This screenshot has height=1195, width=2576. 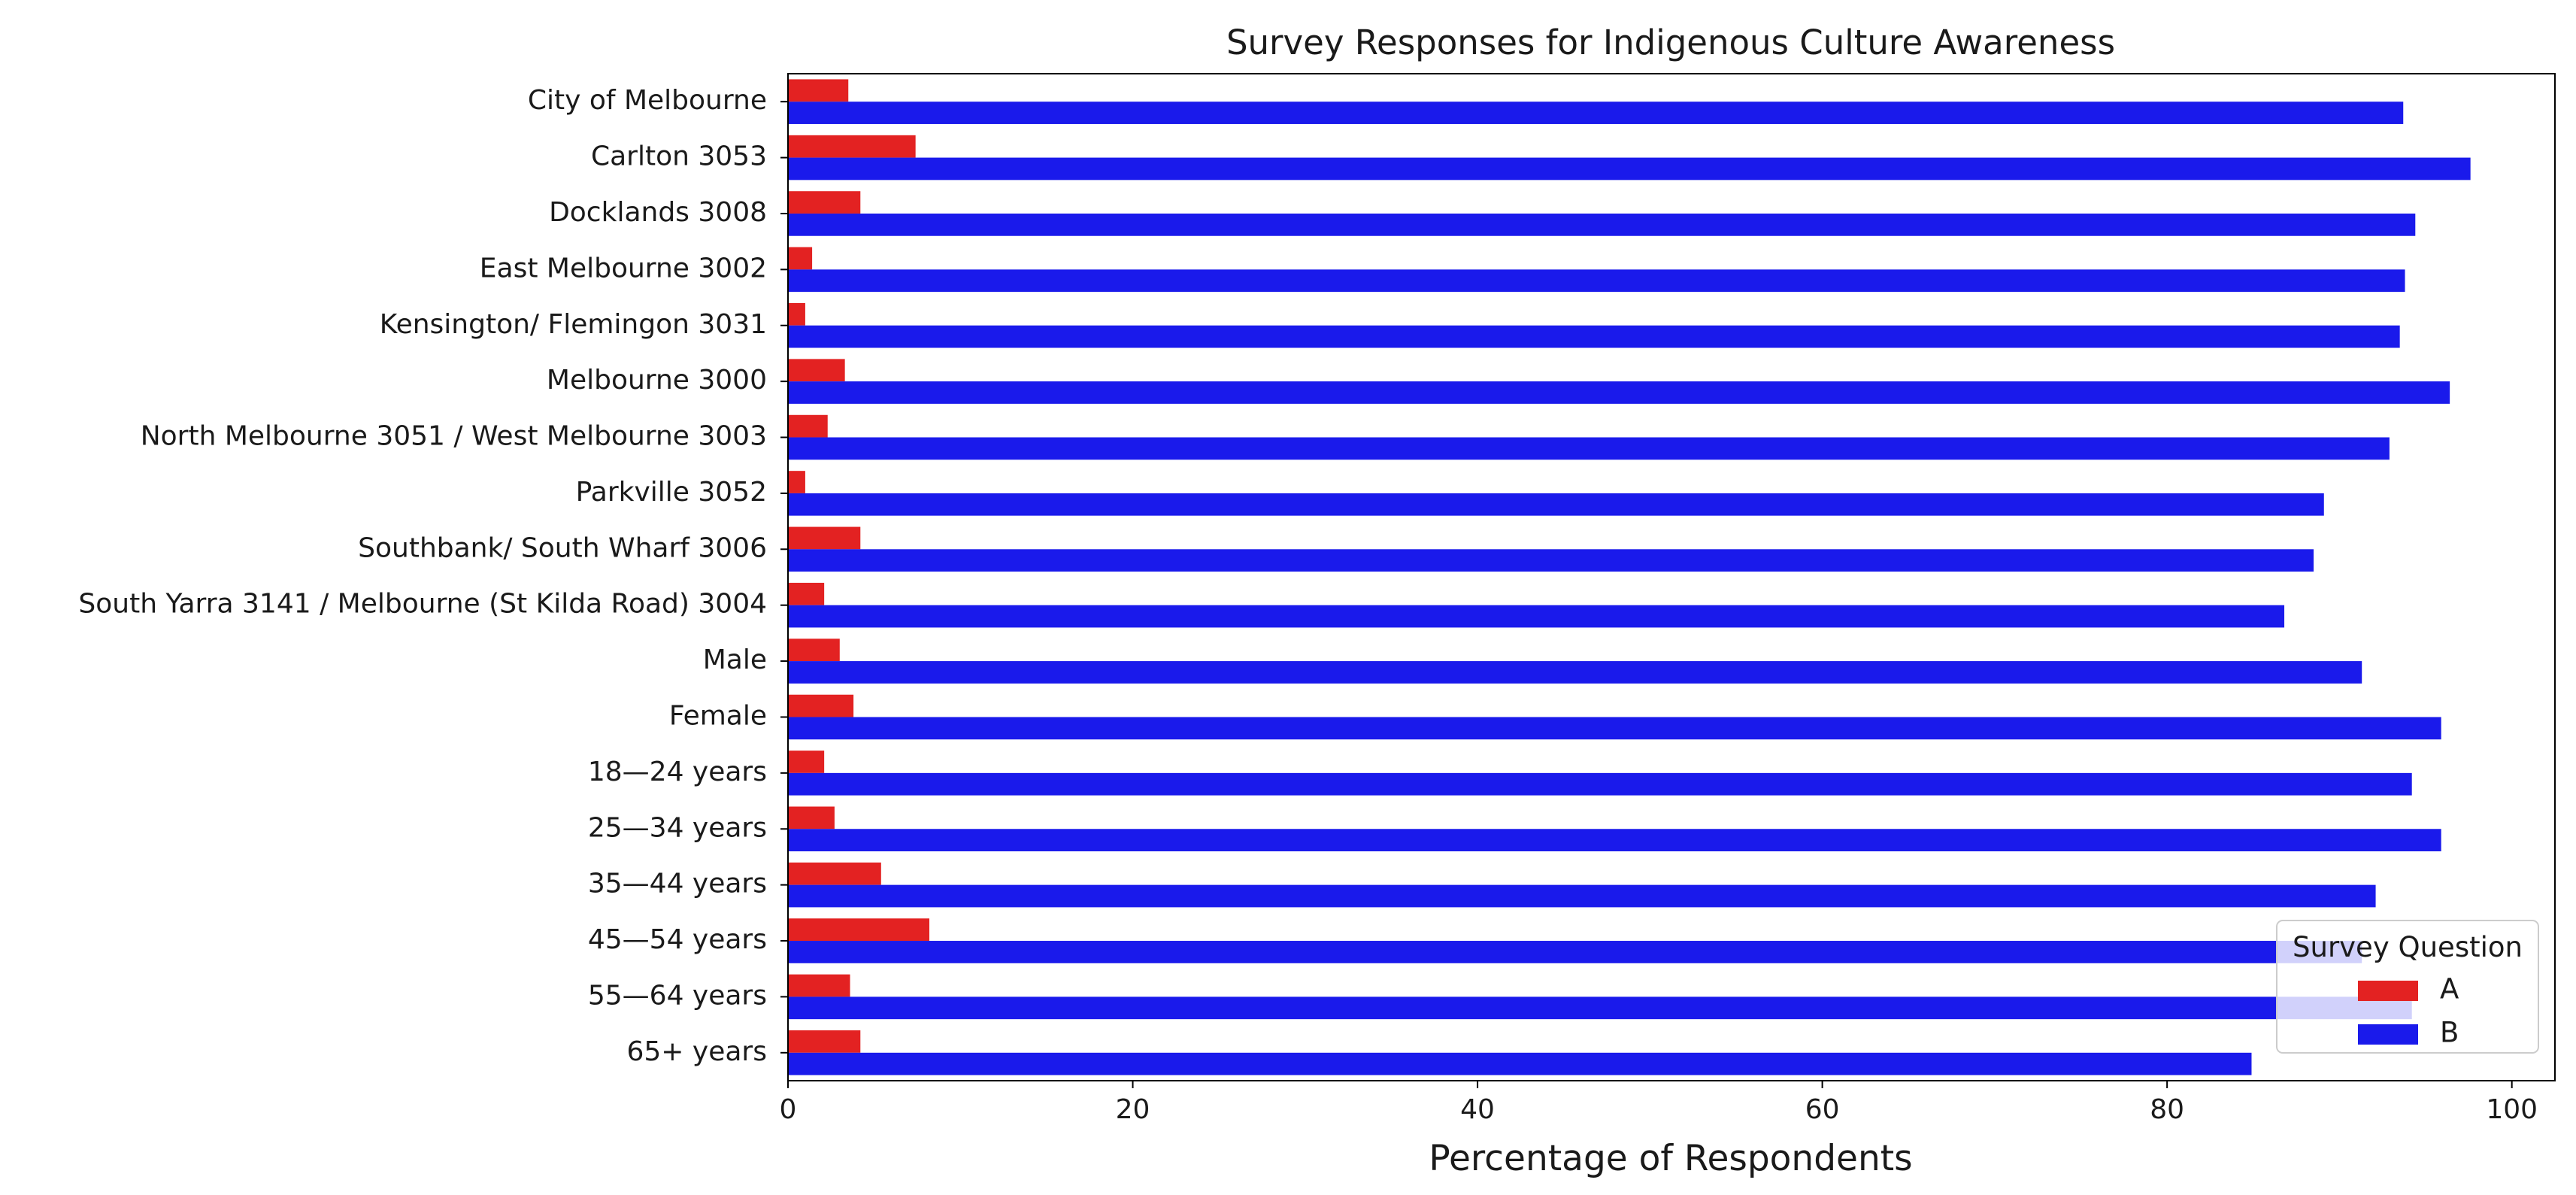 What do you see at coordinates (677, 939) in the screenshot?
I see `y-tick-label: 45—54 years` at bounding box center [677, 939].